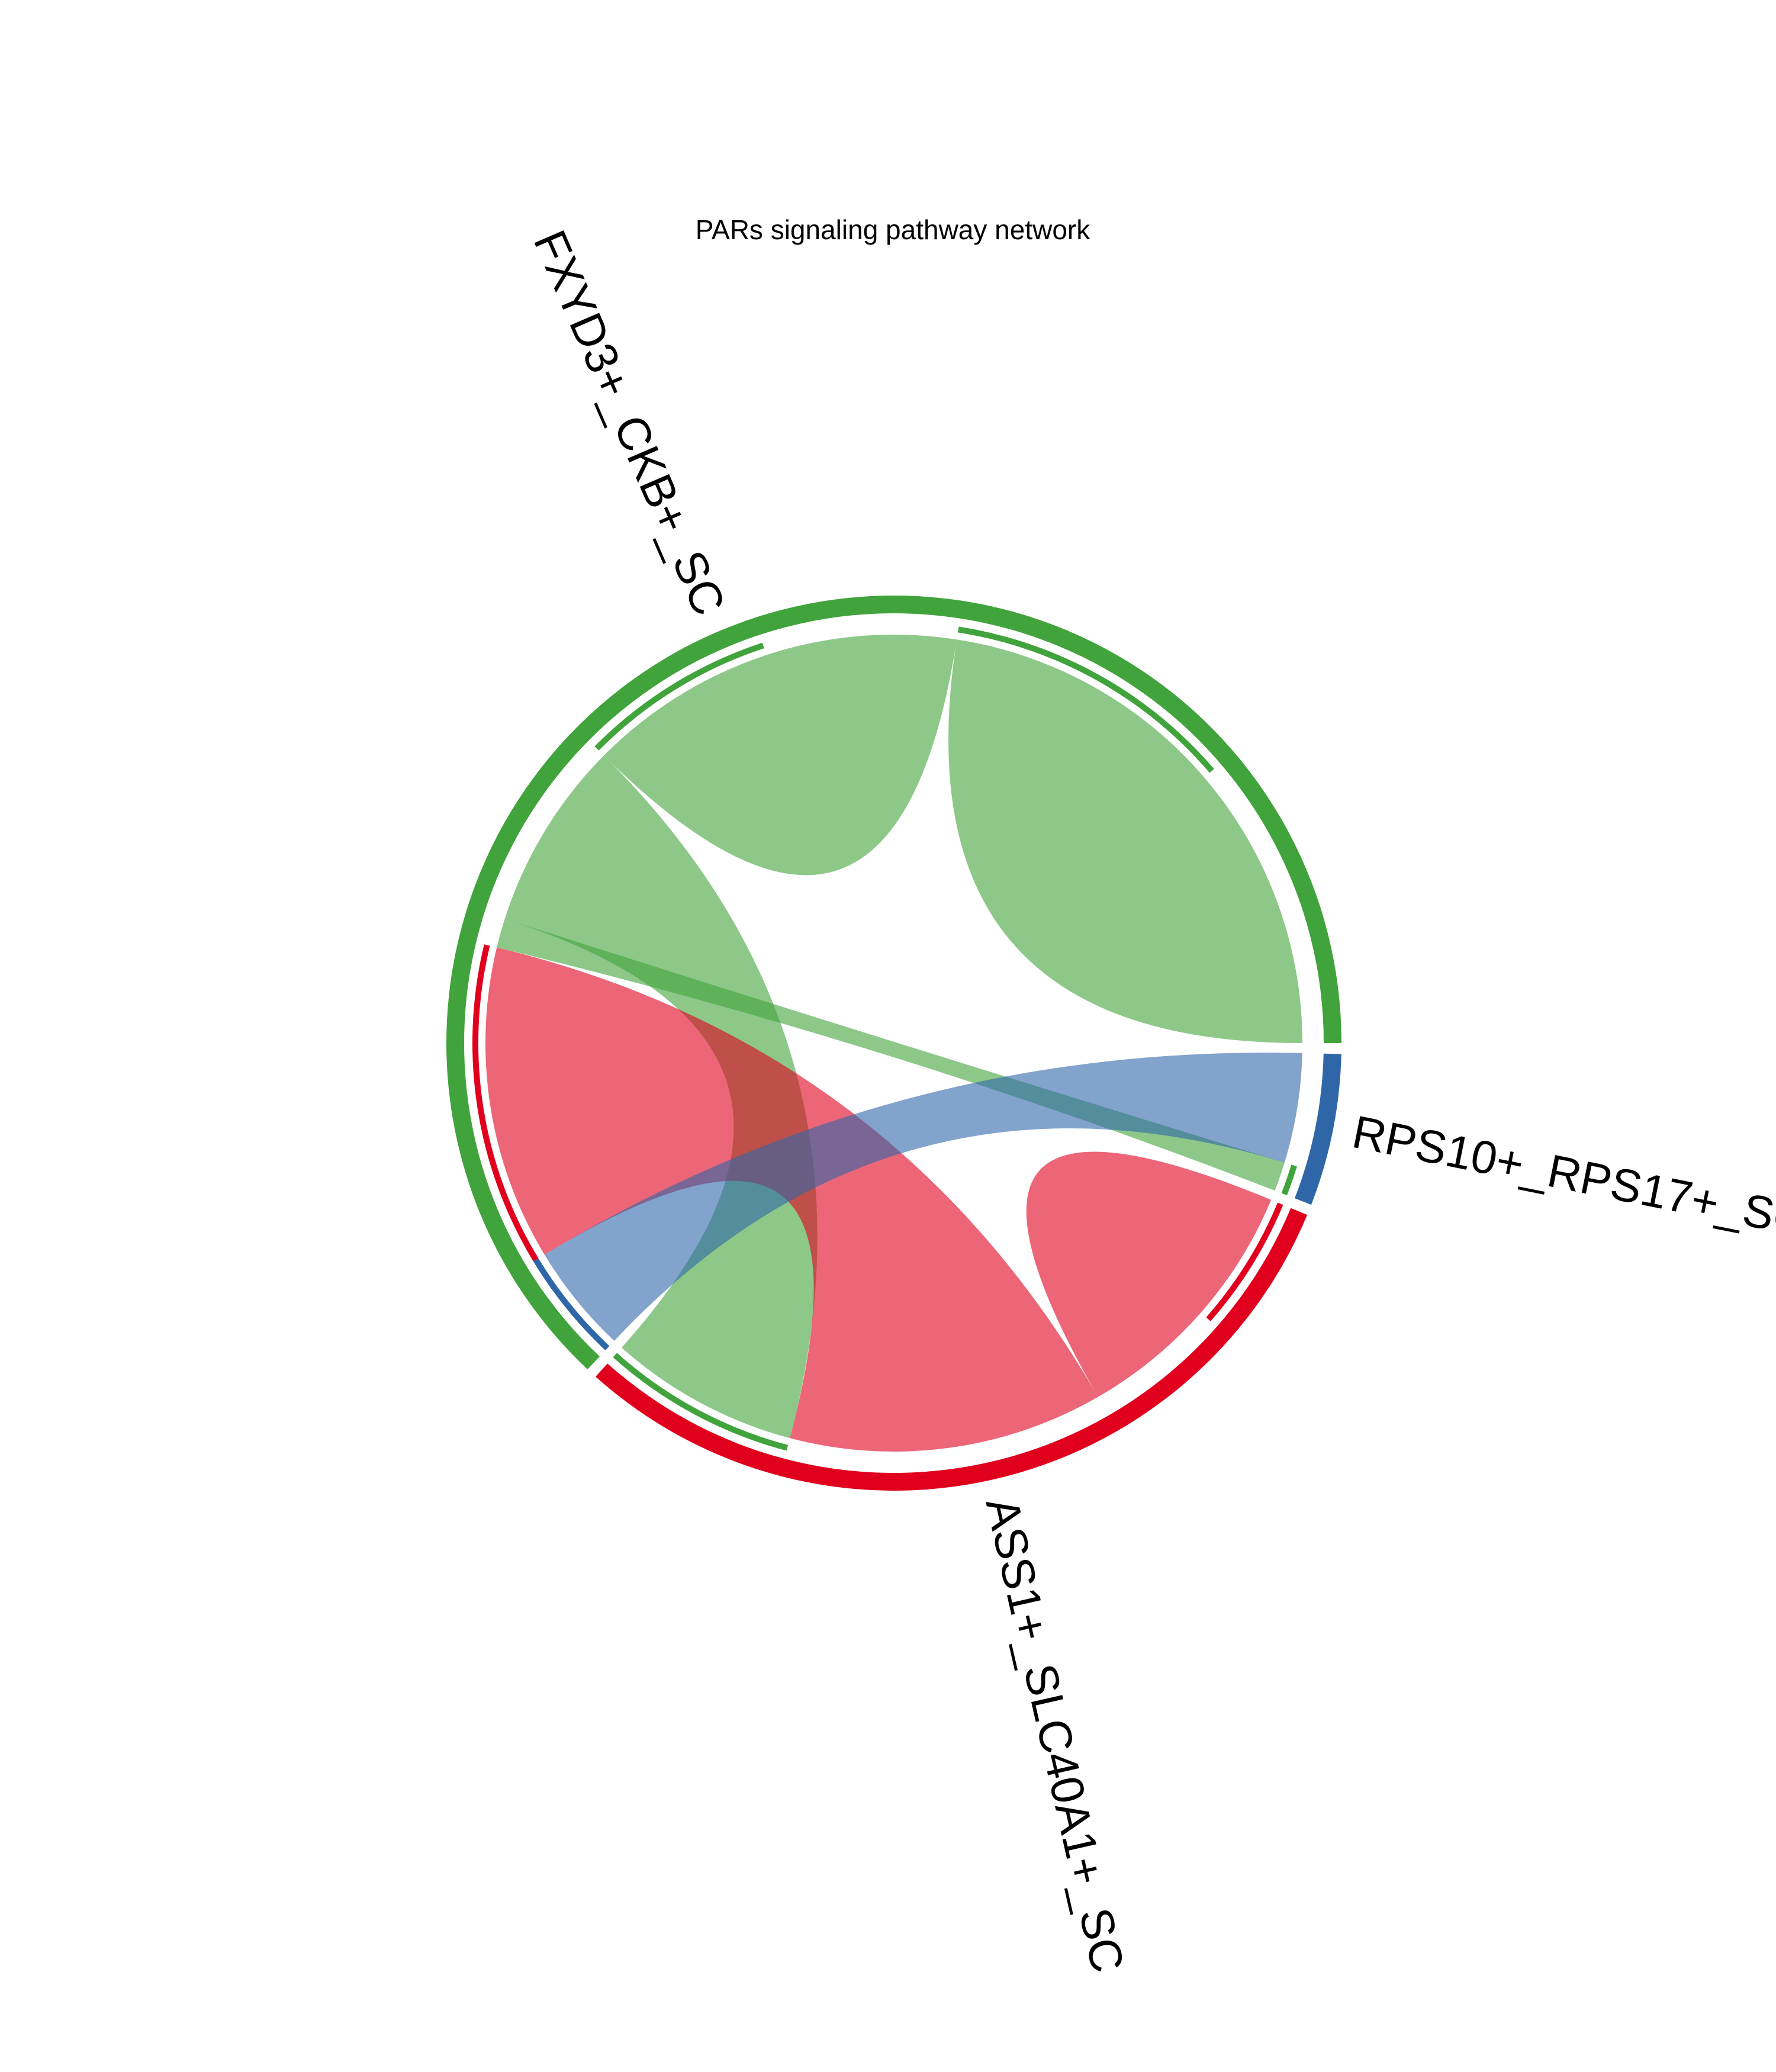 Image resolution: width=1776 pixels, height=2072 pixels. I want to click on chart-title: PARs signaling pathway network, so click(893, 229).